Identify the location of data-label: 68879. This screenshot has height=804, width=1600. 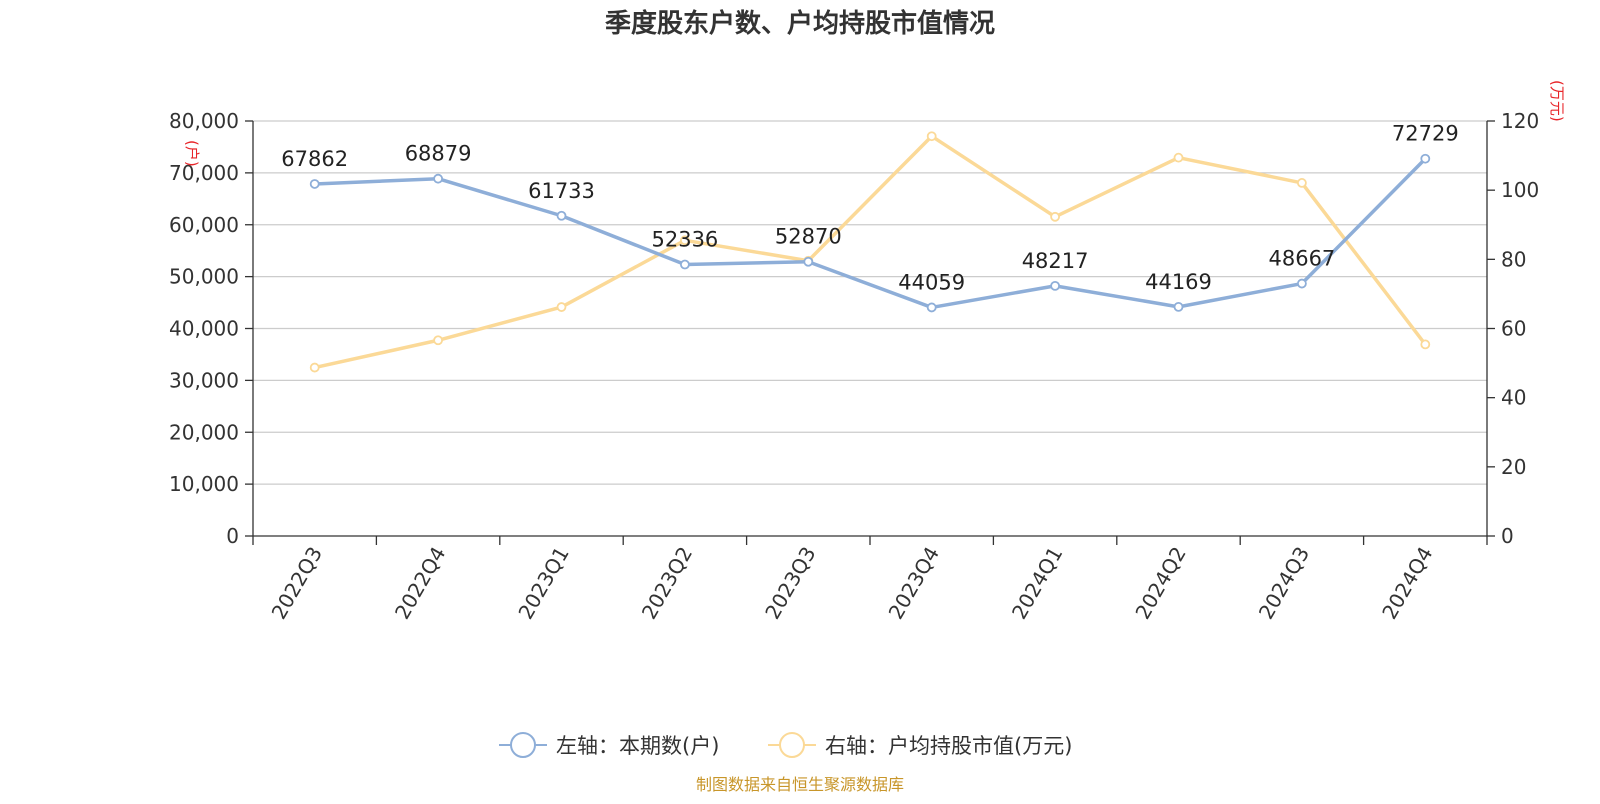
(438, 154).